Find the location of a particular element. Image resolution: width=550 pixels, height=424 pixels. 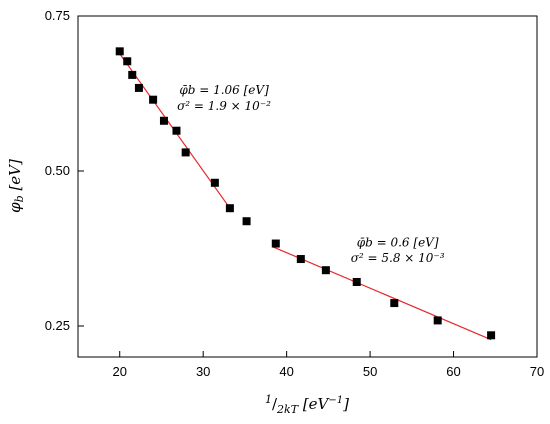

fit-line is located at coordinates (382, 293).